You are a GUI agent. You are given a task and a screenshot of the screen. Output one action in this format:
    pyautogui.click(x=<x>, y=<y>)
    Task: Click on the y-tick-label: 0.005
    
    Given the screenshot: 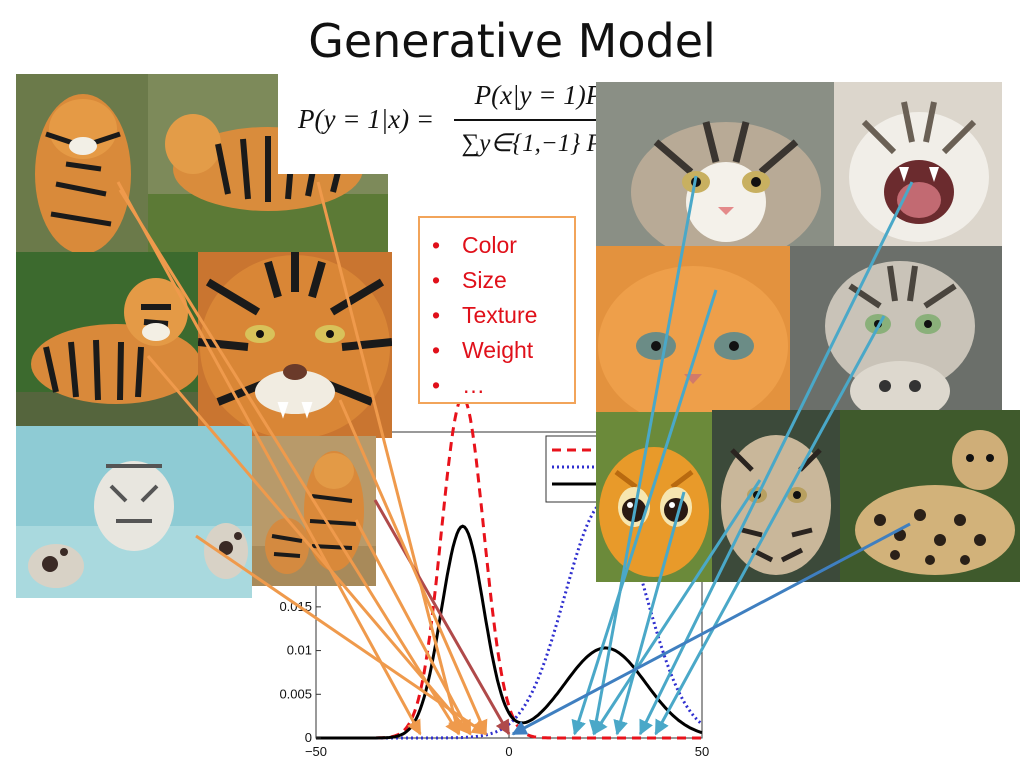 What is the action you would take?
    pyautogui.click(x=295, y=693)
    